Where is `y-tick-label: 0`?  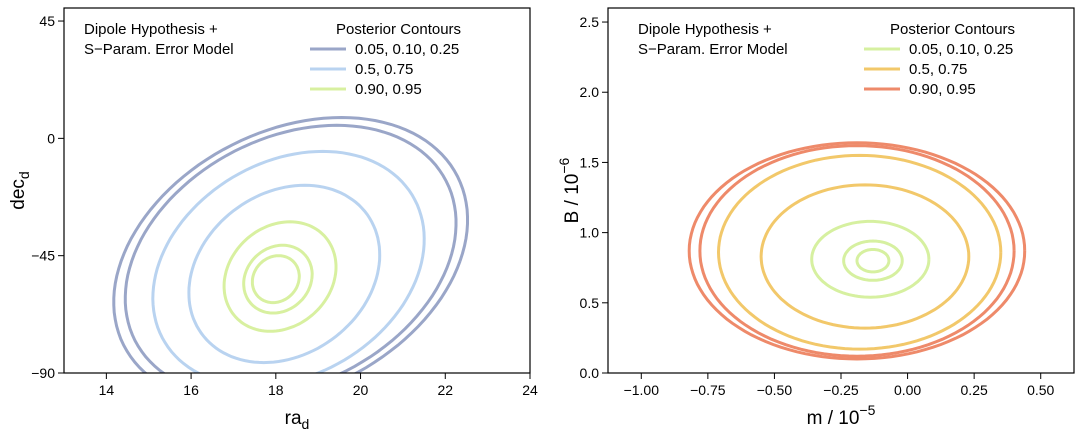
y-tick-label: 0 is located at coordinates (51, 138).